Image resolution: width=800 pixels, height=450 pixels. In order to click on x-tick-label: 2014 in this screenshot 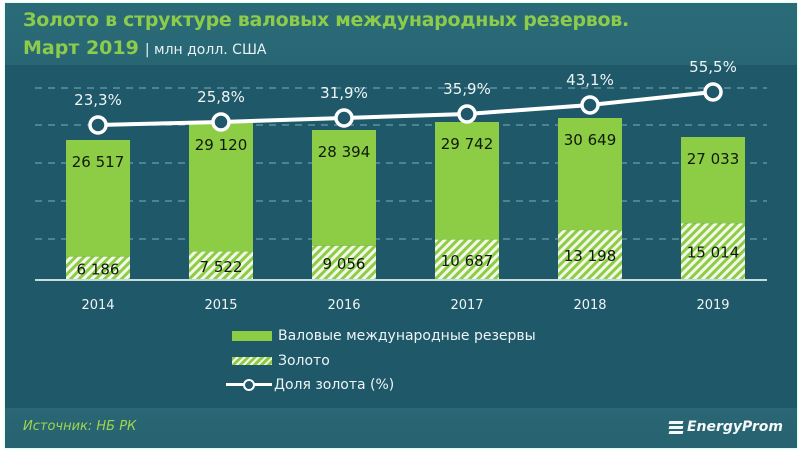, I will do `click(97, 305)`.